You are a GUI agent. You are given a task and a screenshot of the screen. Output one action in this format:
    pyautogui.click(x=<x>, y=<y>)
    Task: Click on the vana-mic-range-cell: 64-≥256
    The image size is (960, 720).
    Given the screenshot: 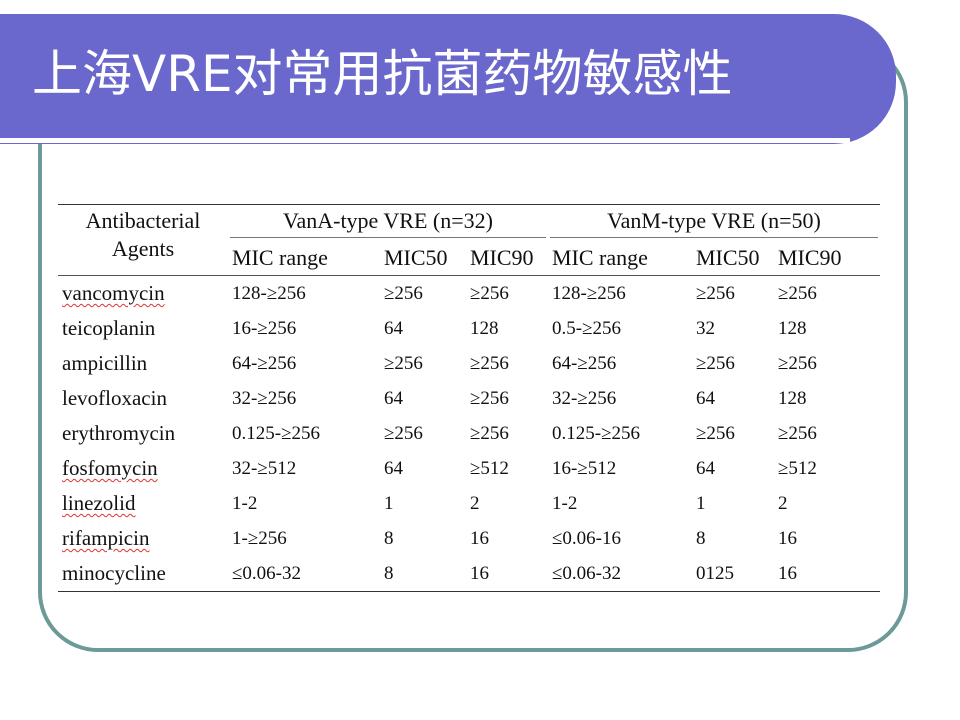 What is the action you would take?
    pyautogui.click(x=264, y=363)
    